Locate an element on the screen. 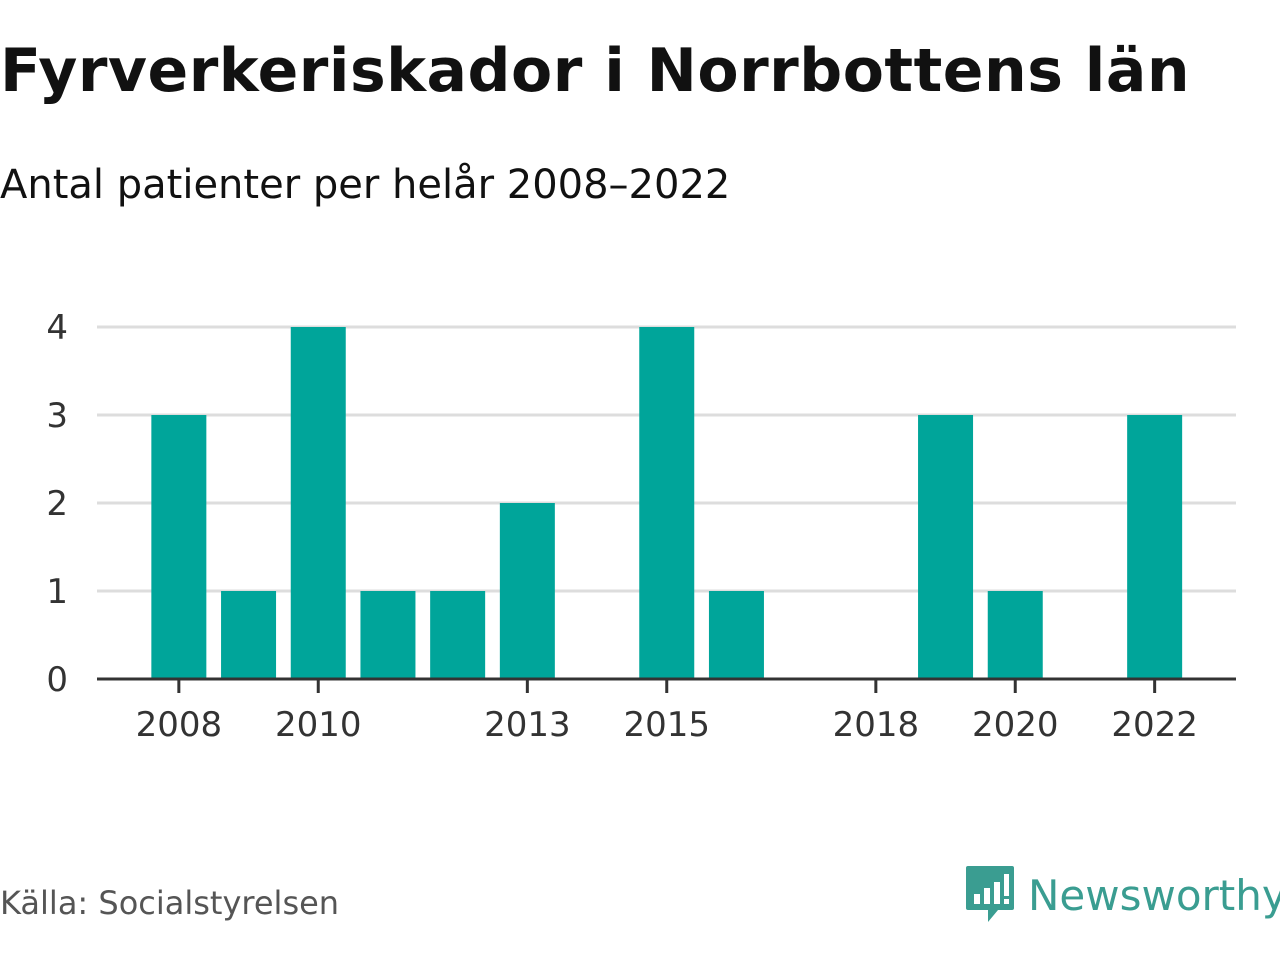 This screenshot has height=960, width=1280. x-tick-label: 2010 is located at coordinates (318, 725).